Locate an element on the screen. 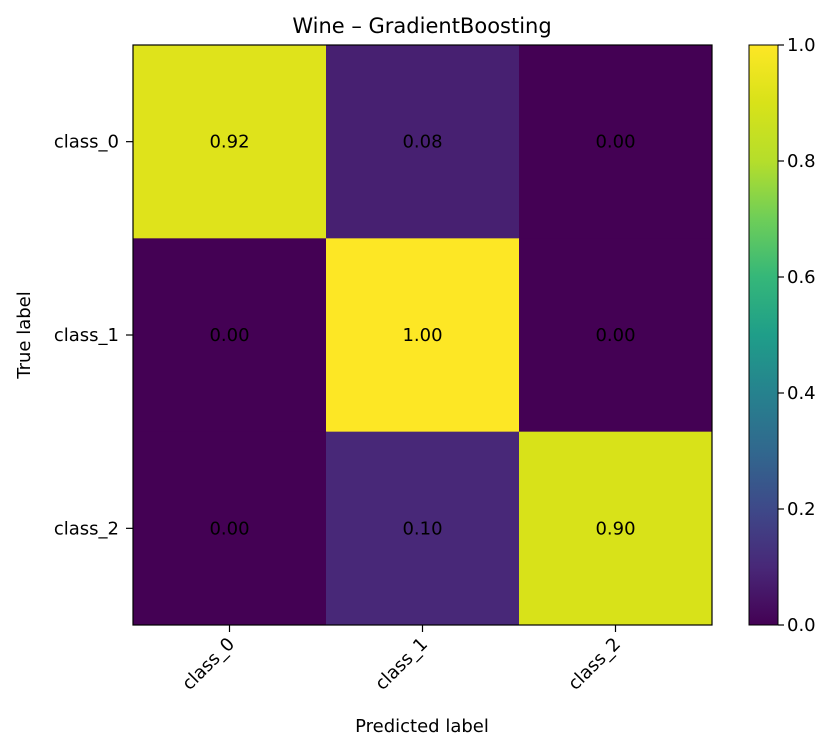 The image size is (840, 751). colorbar is located at coordinates (763, 335).